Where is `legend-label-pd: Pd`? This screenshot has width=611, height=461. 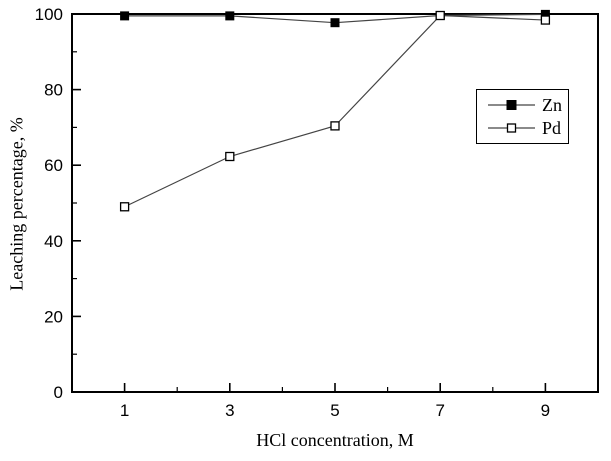
legend-label-pd: Pd is located at coordinates (552, 128).